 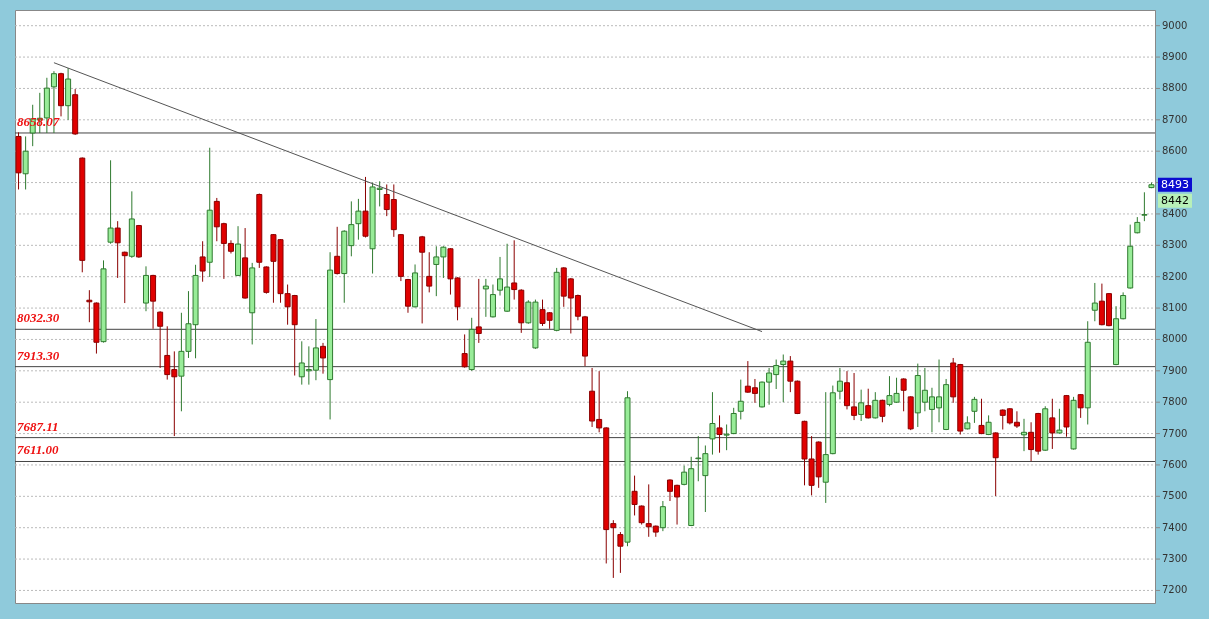 What do you see at coordinates (1175, 245) in the screenshot?
I see `y-tick-label: 8300` at bounding box center [1175, 245].